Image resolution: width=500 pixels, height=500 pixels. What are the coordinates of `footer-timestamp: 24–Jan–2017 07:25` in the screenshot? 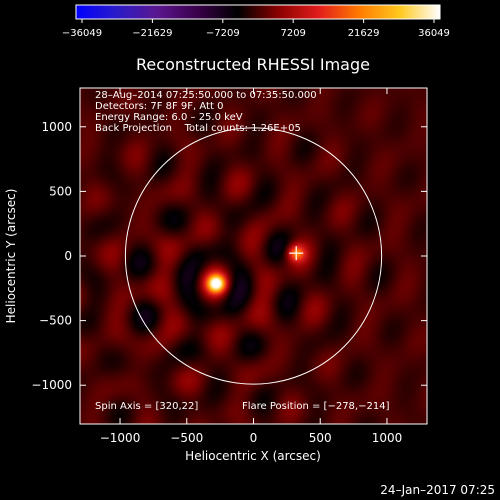 It's located at (437, 490).